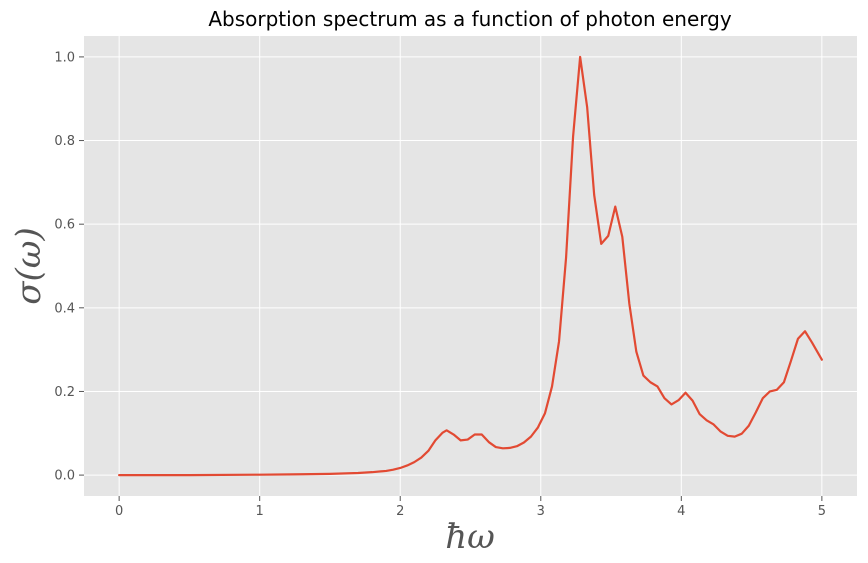  What do you see at coordinates (541, 511) in the screenshot?
I see `x-tick-label: 3` at bounding box center [541, 511].